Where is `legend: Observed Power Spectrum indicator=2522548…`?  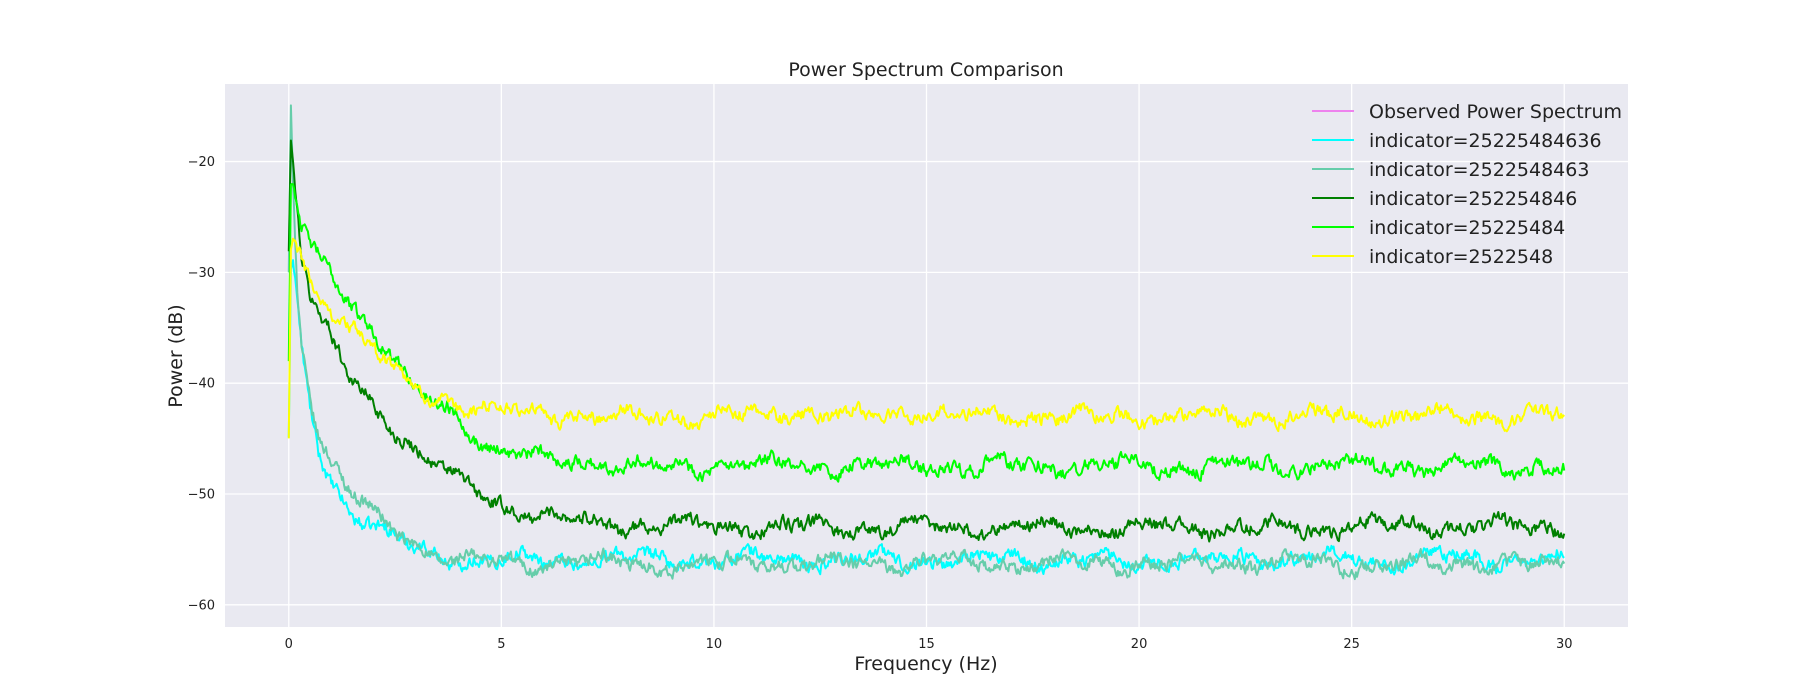
legend: Observed Power Spectrum indicator=2522548… is located at coordinates (1467, 184).